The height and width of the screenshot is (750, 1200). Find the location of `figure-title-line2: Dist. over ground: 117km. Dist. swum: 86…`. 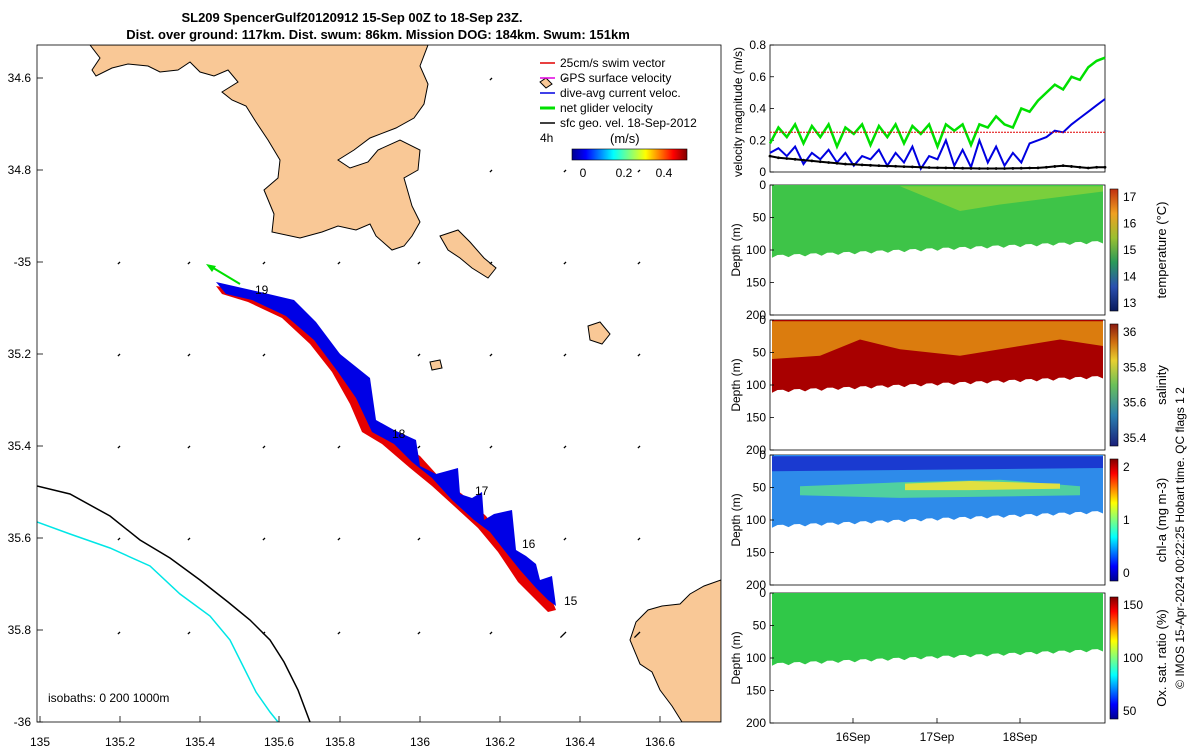

figure-title-line2: Dist. over ground: 117km. Dist. swum: 86… is located at coordinates (378, 34).